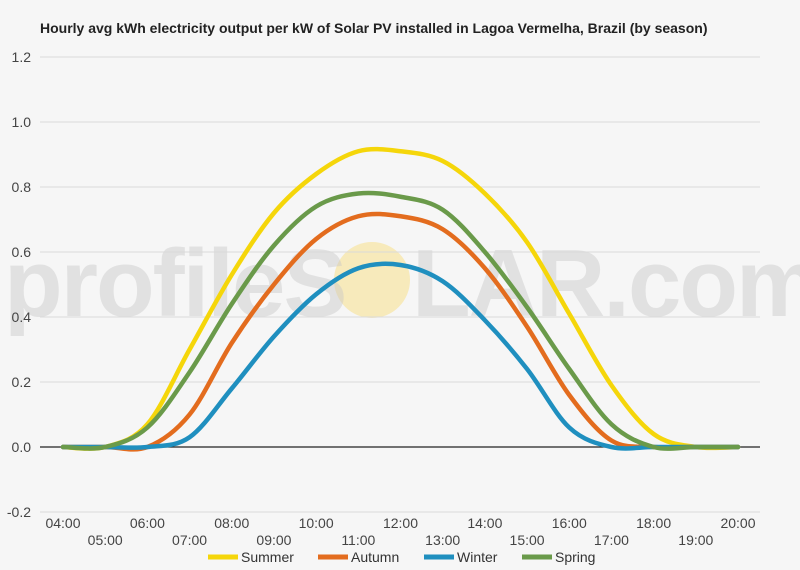  I want to click on x-tick-label: 14:00, so click(484, 523).